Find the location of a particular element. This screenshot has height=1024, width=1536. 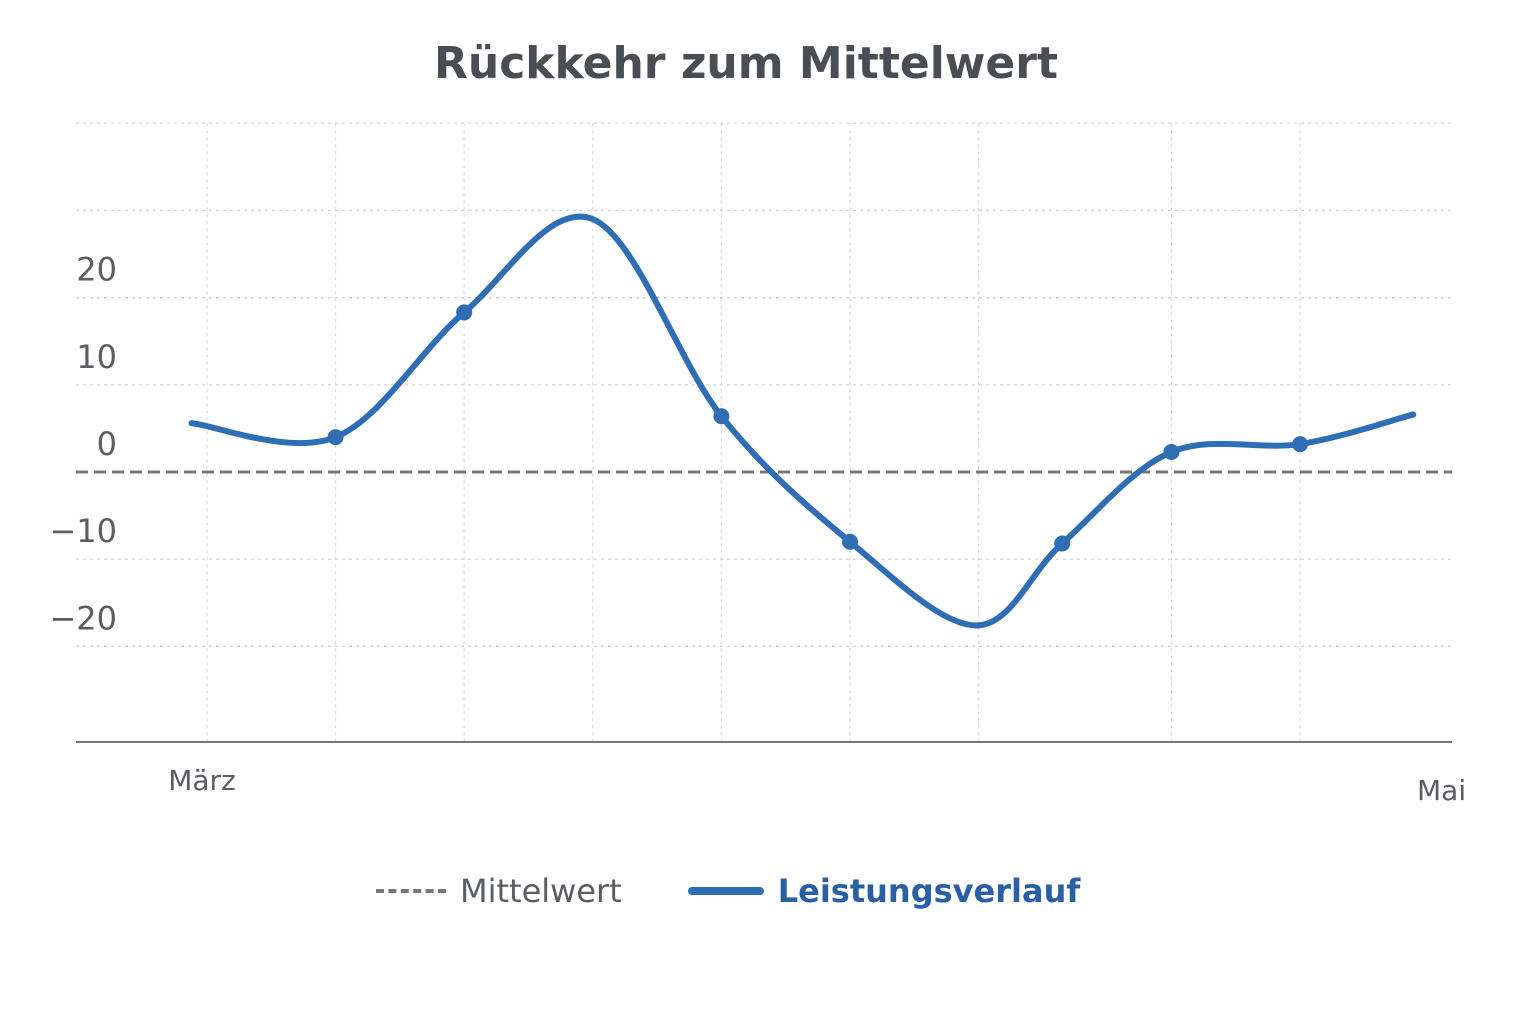

legend-item-performance: Leistungsverlauf is located at coordinates (884, 891).